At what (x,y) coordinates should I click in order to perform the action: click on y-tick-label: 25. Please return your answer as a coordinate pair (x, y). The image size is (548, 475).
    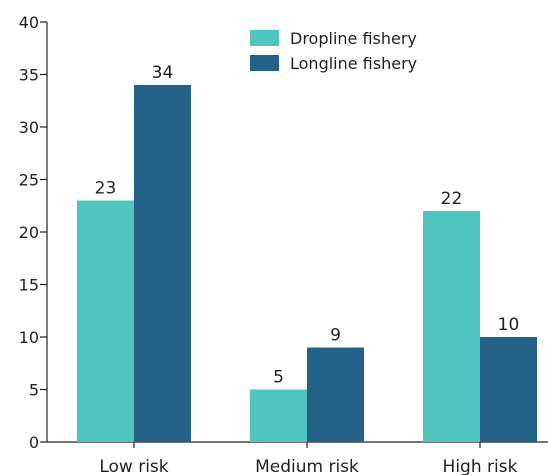
    Looking at the image, I should click on (29, 180).